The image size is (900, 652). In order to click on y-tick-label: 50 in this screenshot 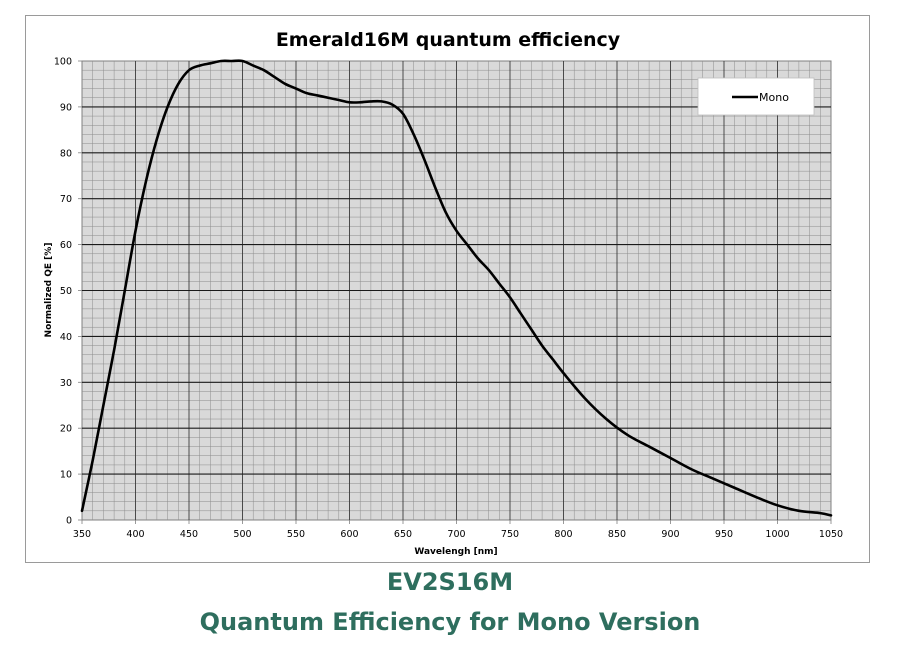, I will do `click(66, 291)`.